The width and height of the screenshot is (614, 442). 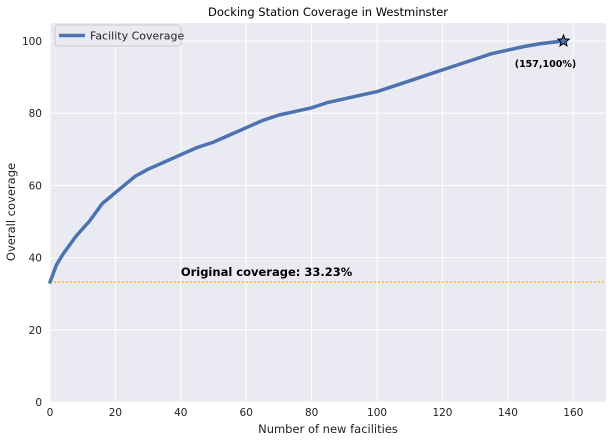 What do you see at coordinates (545, 51) in the screenshot?
I see `endpoint-marker-group: (157,100%)` at bounding box center [545, 51].